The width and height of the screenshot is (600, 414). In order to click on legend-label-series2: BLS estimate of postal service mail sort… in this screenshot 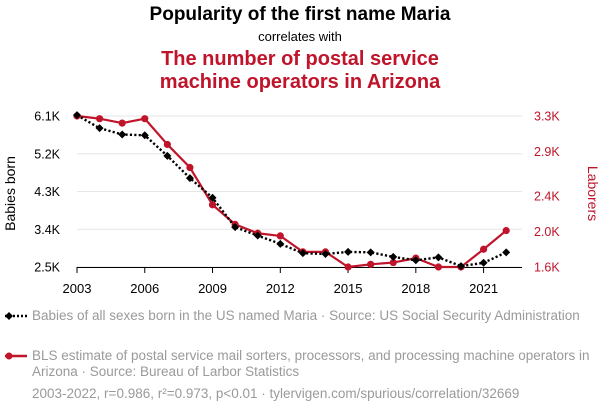, I will do `click(311, 363)`.